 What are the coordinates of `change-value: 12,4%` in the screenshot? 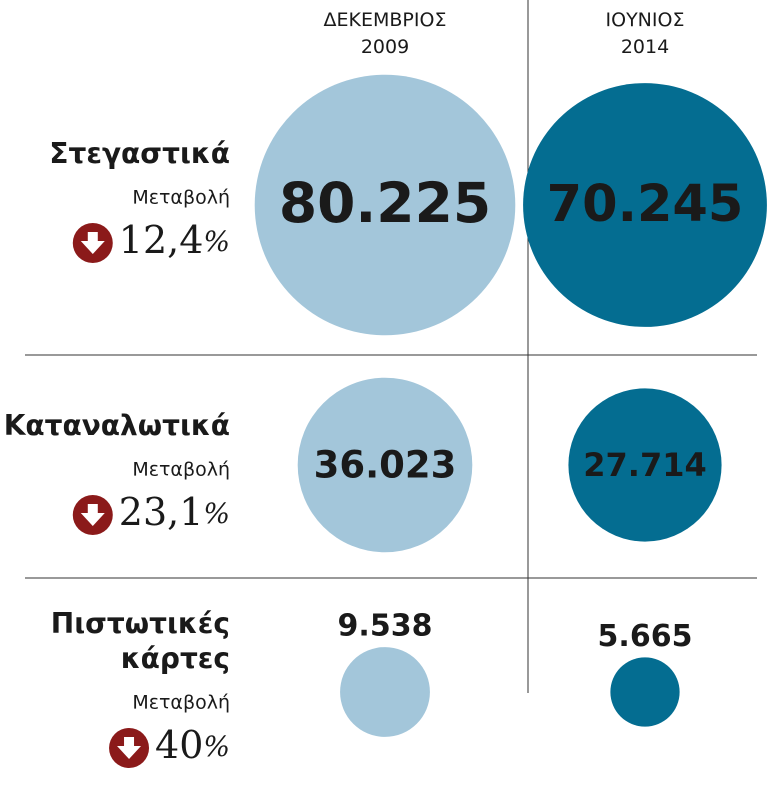 It's located at (174, 240).